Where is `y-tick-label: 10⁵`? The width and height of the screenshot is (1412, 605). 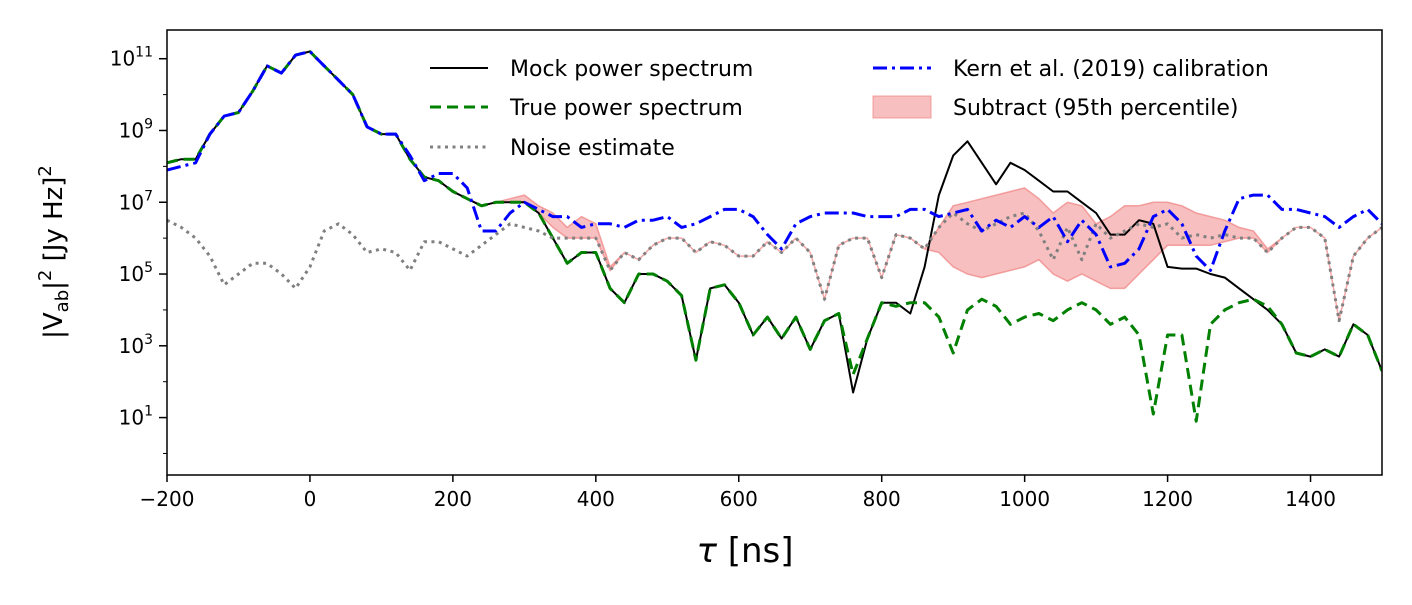
y-tick-label: 10⁵ is located at coordinates (136, 273).